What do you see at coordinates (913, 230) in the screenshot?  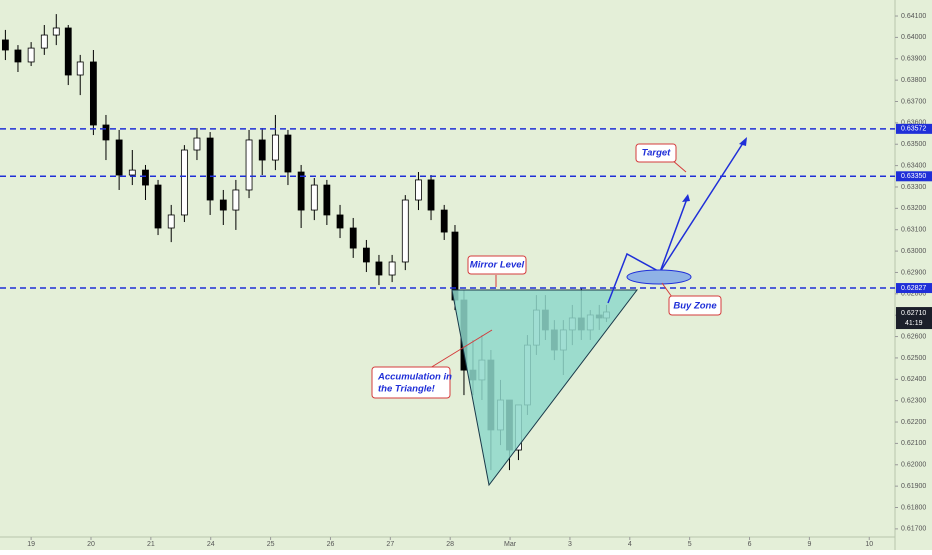 I see `y-tick-label: 0.63100` at bounding box center [913, 230].